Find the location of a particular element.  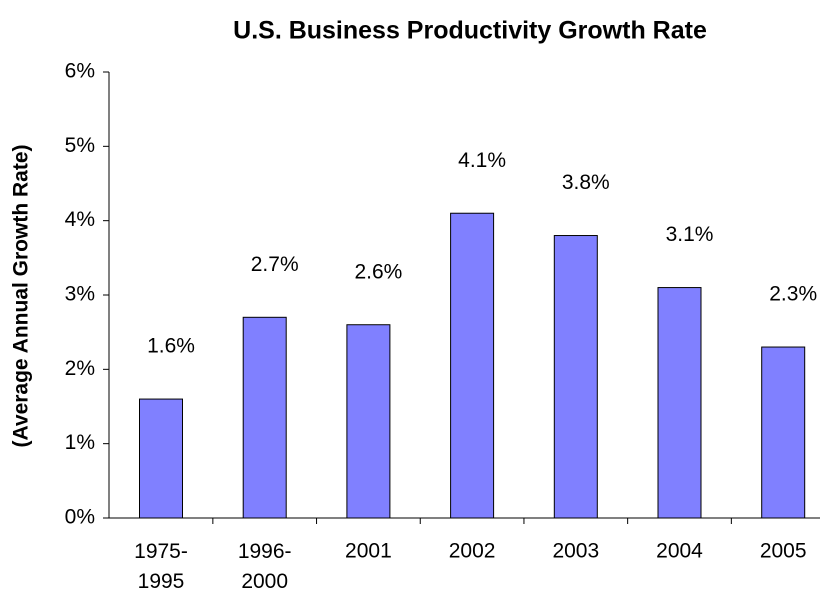

value-label: 3.1% is located at coordinates (690, 234).